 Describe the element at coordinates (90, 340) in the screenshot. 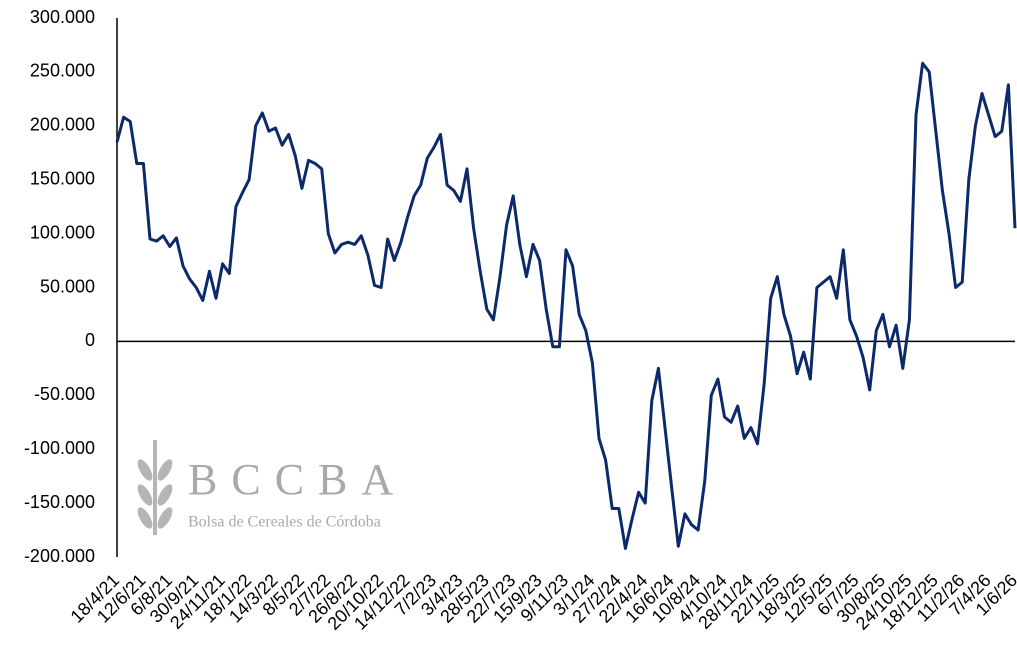

I see `y-tick-label: 0` at that location.